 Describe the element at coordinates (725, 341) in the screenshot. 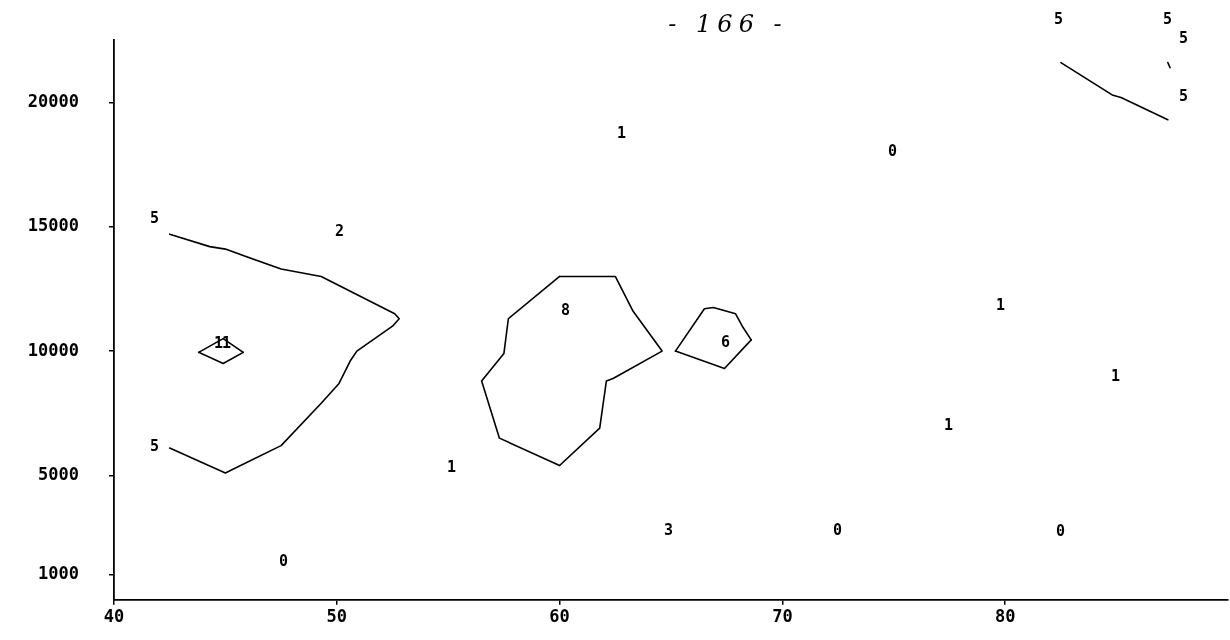

I see `annotation: 6` at that location.